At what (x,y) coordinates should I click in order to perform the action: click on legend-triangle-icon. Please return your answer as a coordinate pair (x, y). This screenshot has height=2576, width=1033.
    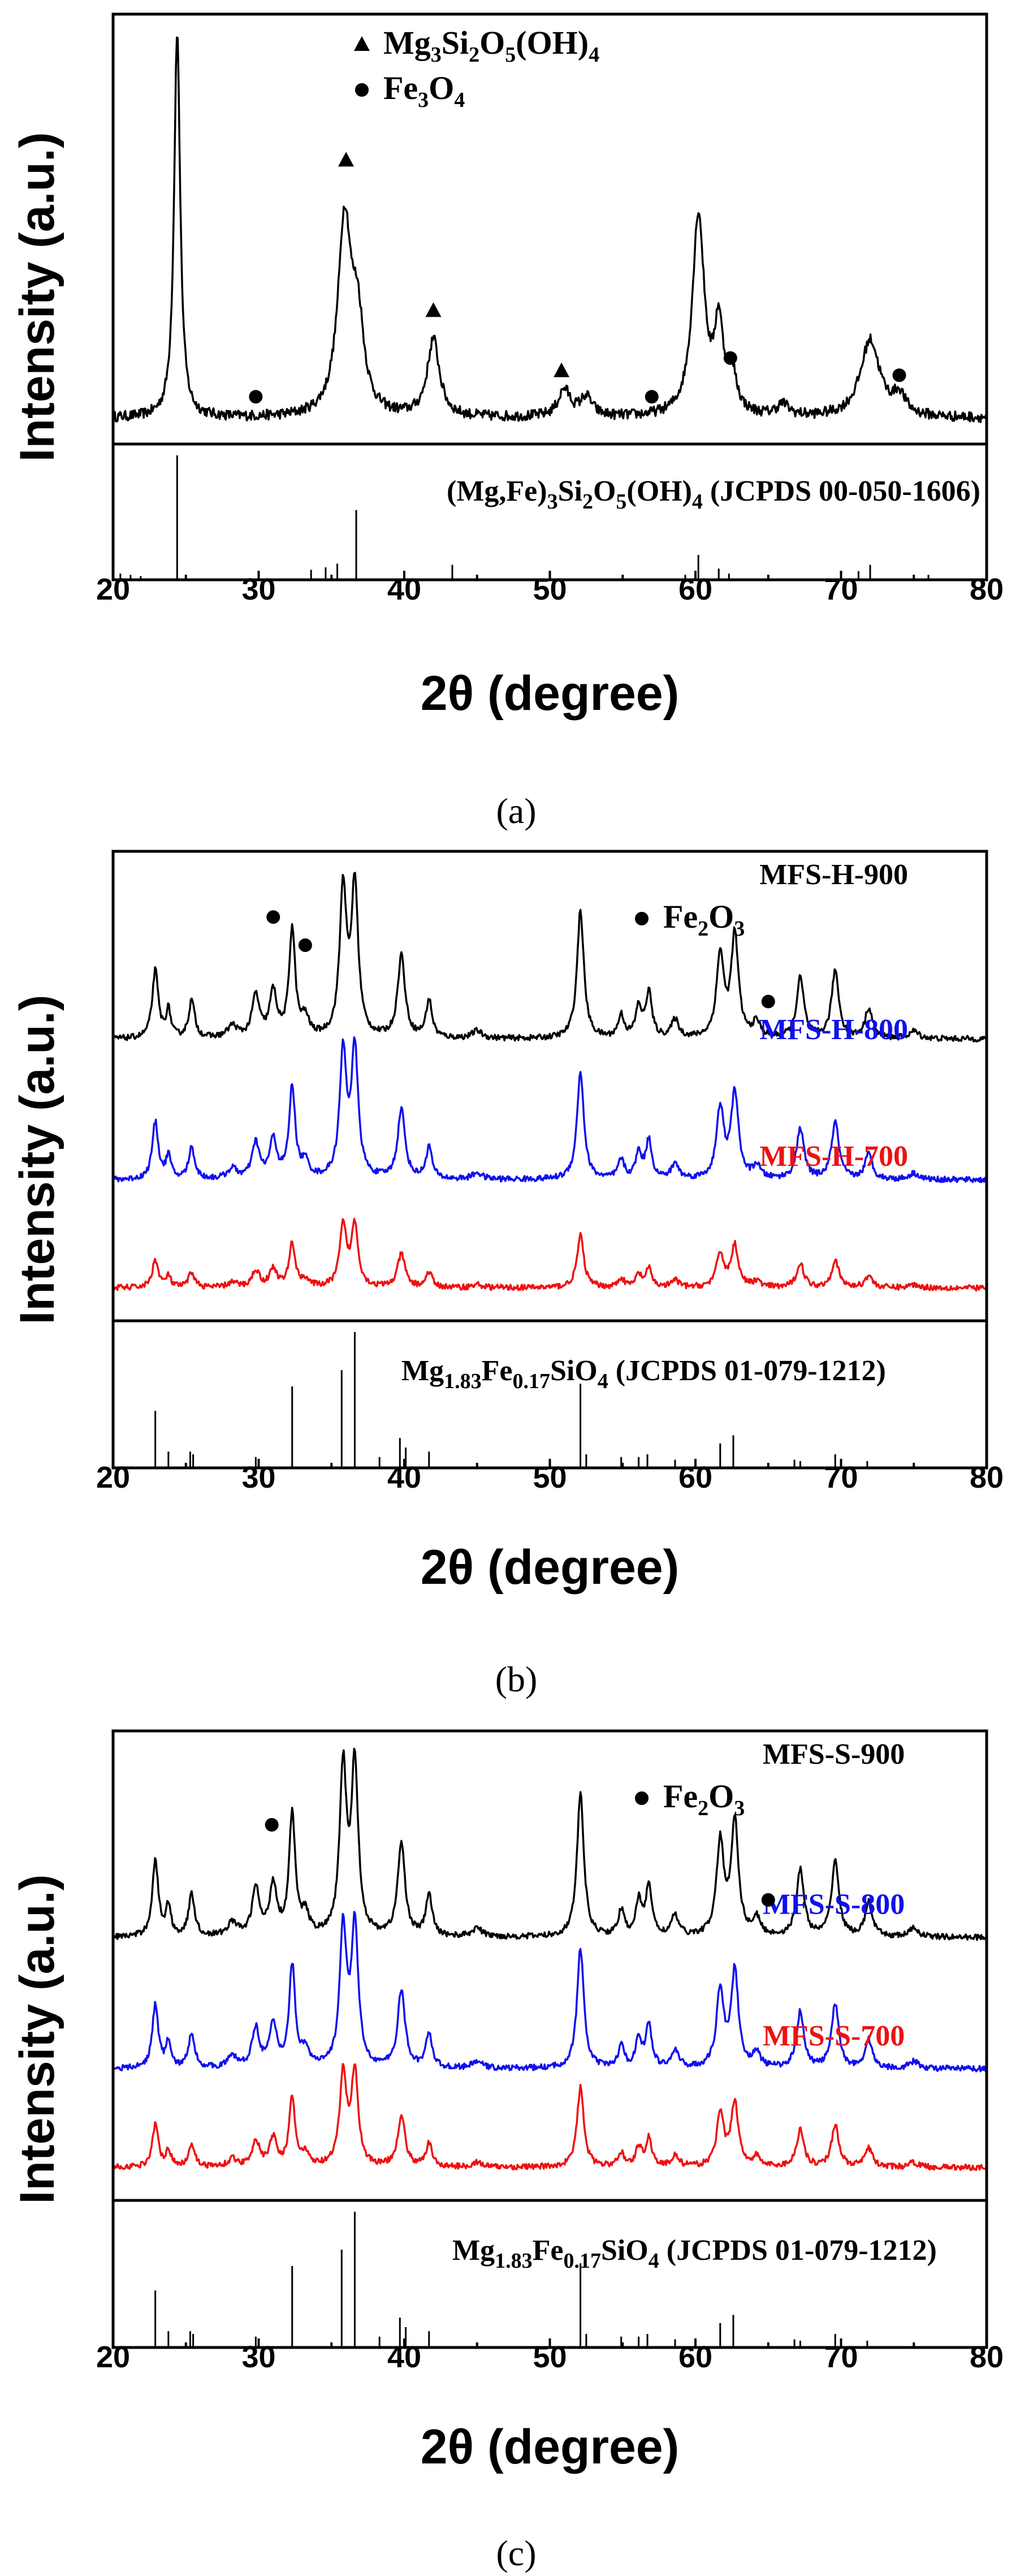
    Looking at the image, I should click on (362, 43).